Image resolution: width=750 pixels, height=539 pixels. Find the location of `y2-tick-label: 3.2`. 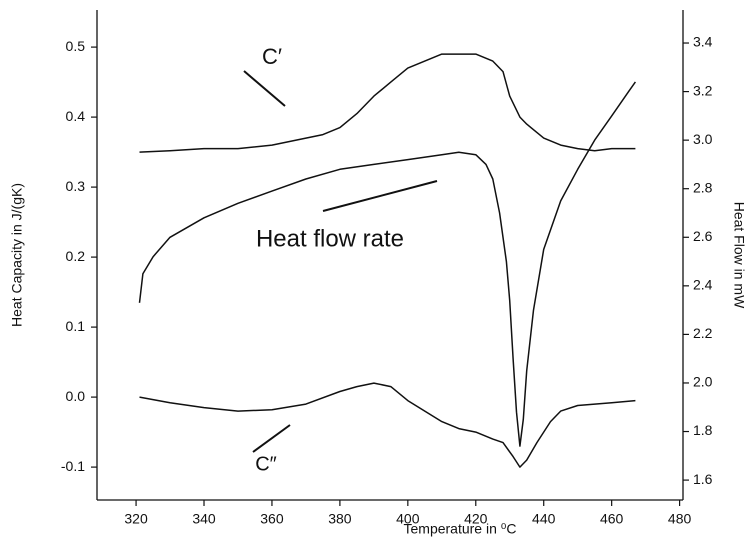

y2-tick-label: 3.2 is located at coordinates (703, 90).